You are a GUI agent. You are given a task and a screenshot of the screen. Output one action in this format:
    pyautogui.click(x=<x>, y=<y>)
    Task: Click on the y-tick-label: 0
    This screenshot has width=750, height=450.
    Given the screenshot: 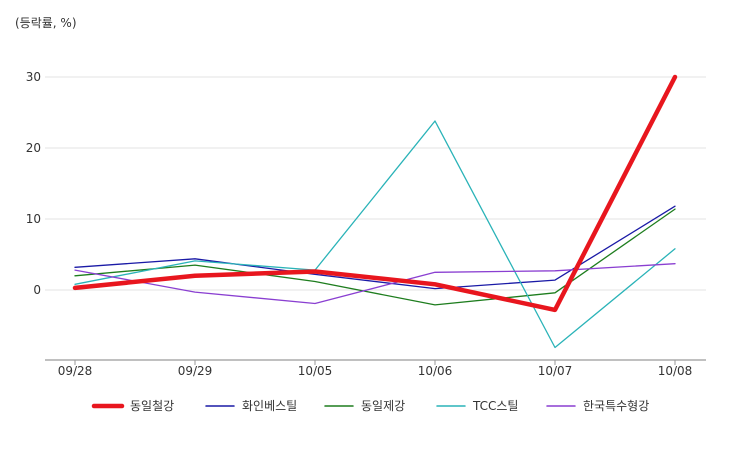 What is the action you would take?
    pyautogui.click(x=37, y=290)
    